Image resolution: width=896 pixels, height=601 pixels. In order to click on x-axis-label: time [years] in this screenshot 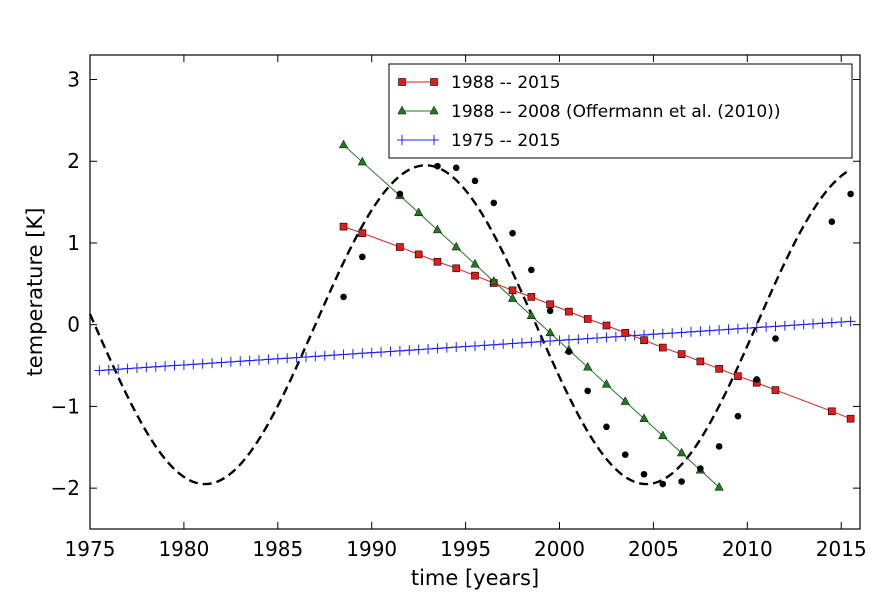, I will do `click(475, 578)`.